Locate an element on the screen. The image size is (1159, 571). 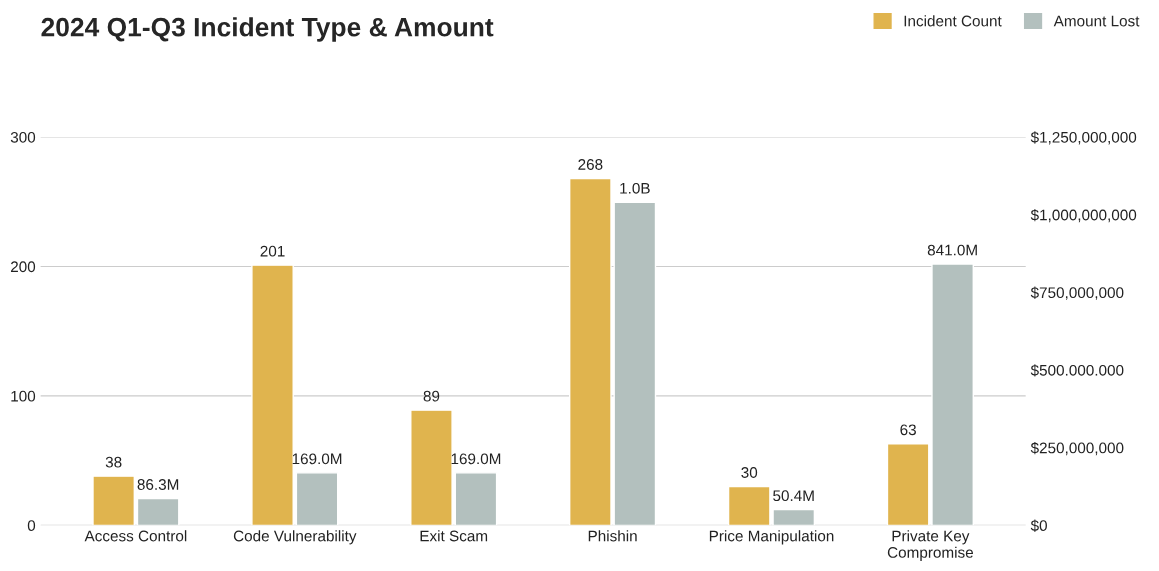
data-label: 841.0M is located at coordinates (952, 250).